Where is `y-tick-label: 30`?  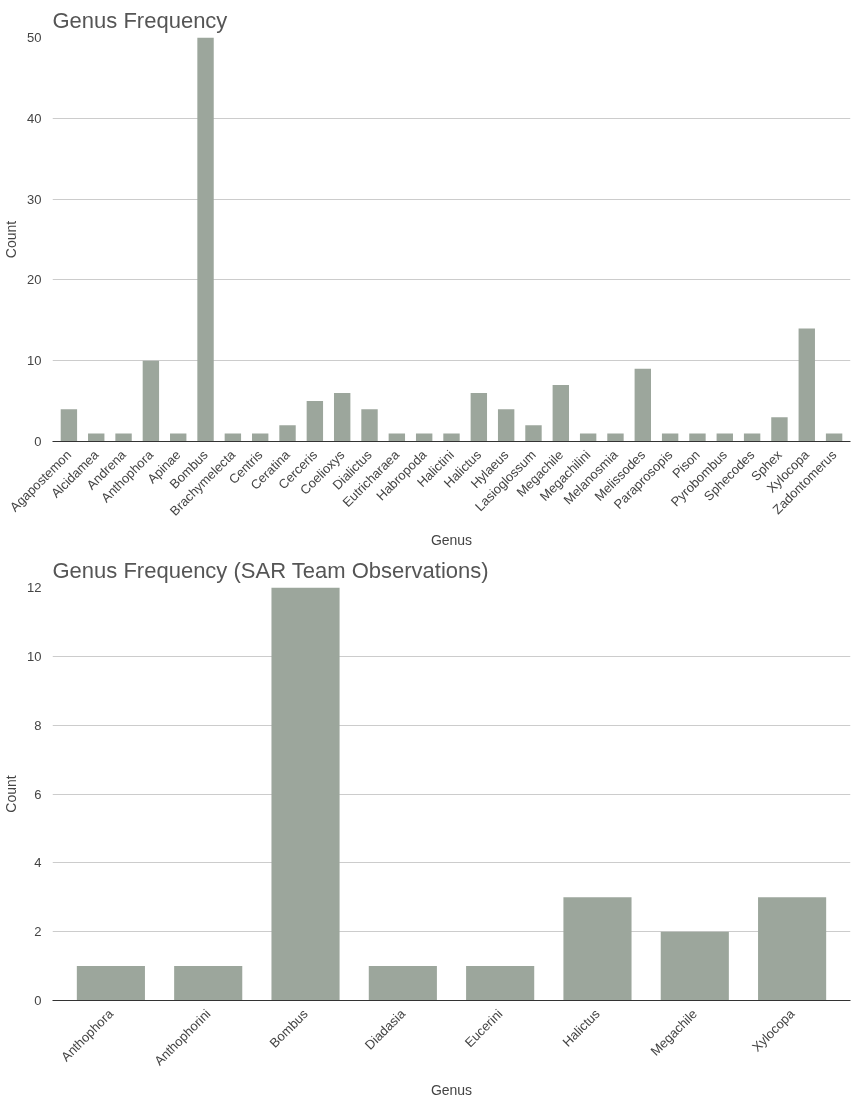
y-tick-label: 30 is located at coordinates (34, 199).